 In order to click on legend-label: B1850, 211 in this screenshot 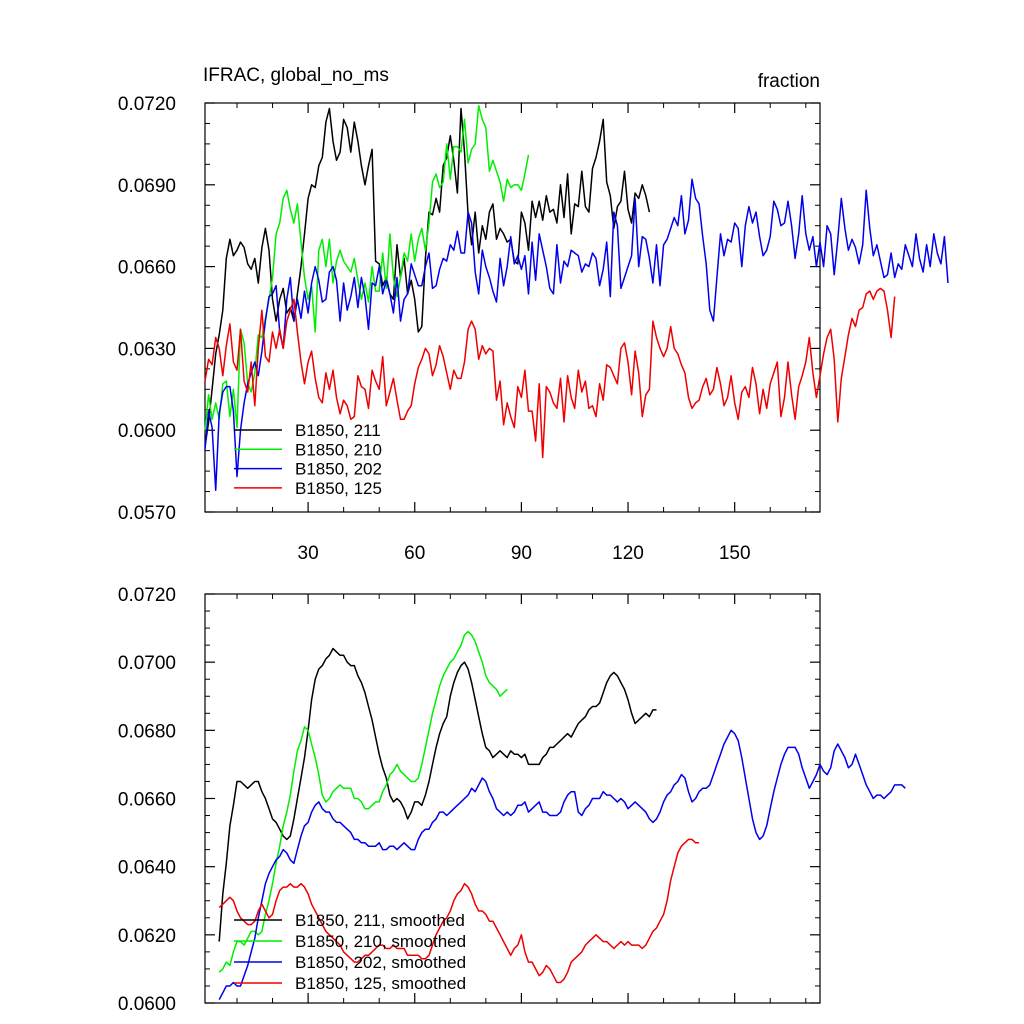, I will do `click(338, 430)`.